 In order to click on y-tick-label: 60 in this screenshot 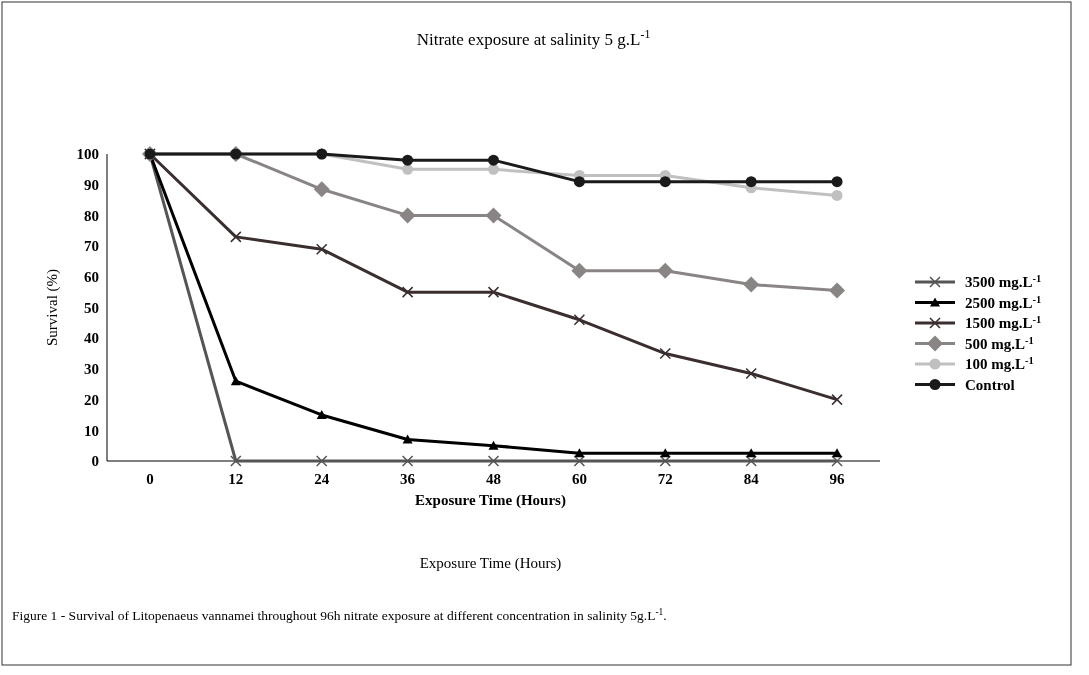, I will do `click(91, 277)`.